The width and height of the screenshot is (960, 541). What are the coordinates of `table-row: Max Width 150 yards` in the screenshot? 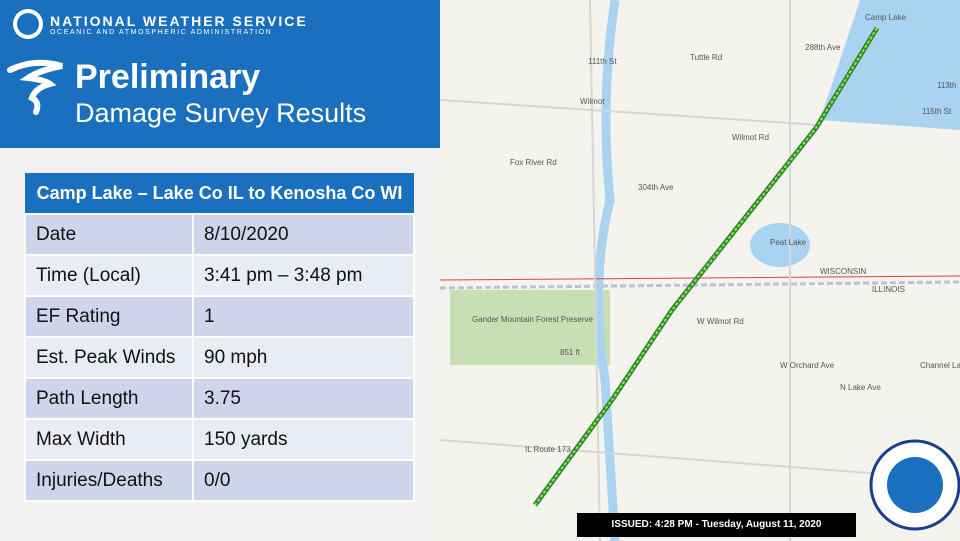 It's located at (219, 439).